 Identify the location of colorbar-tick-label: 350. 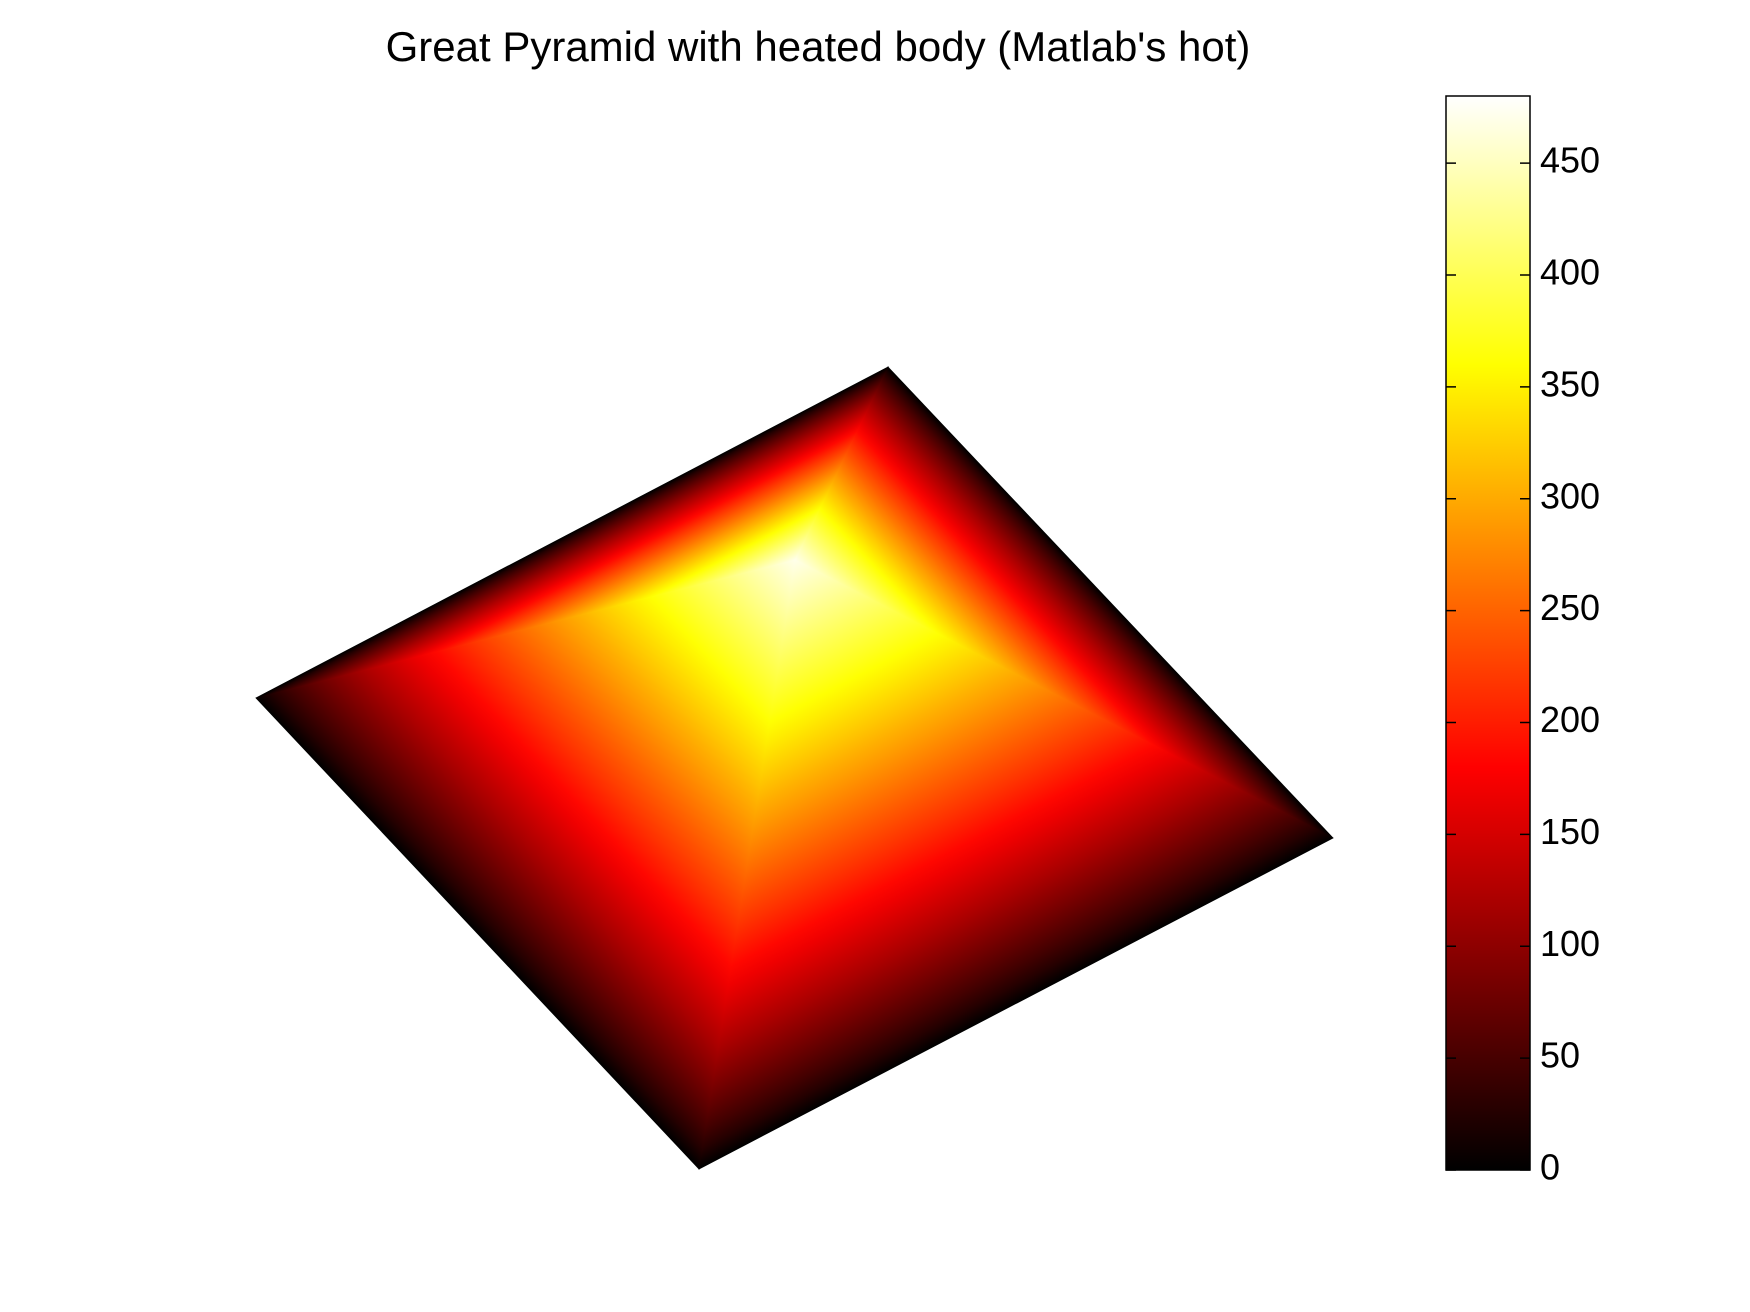
(1570, 383).